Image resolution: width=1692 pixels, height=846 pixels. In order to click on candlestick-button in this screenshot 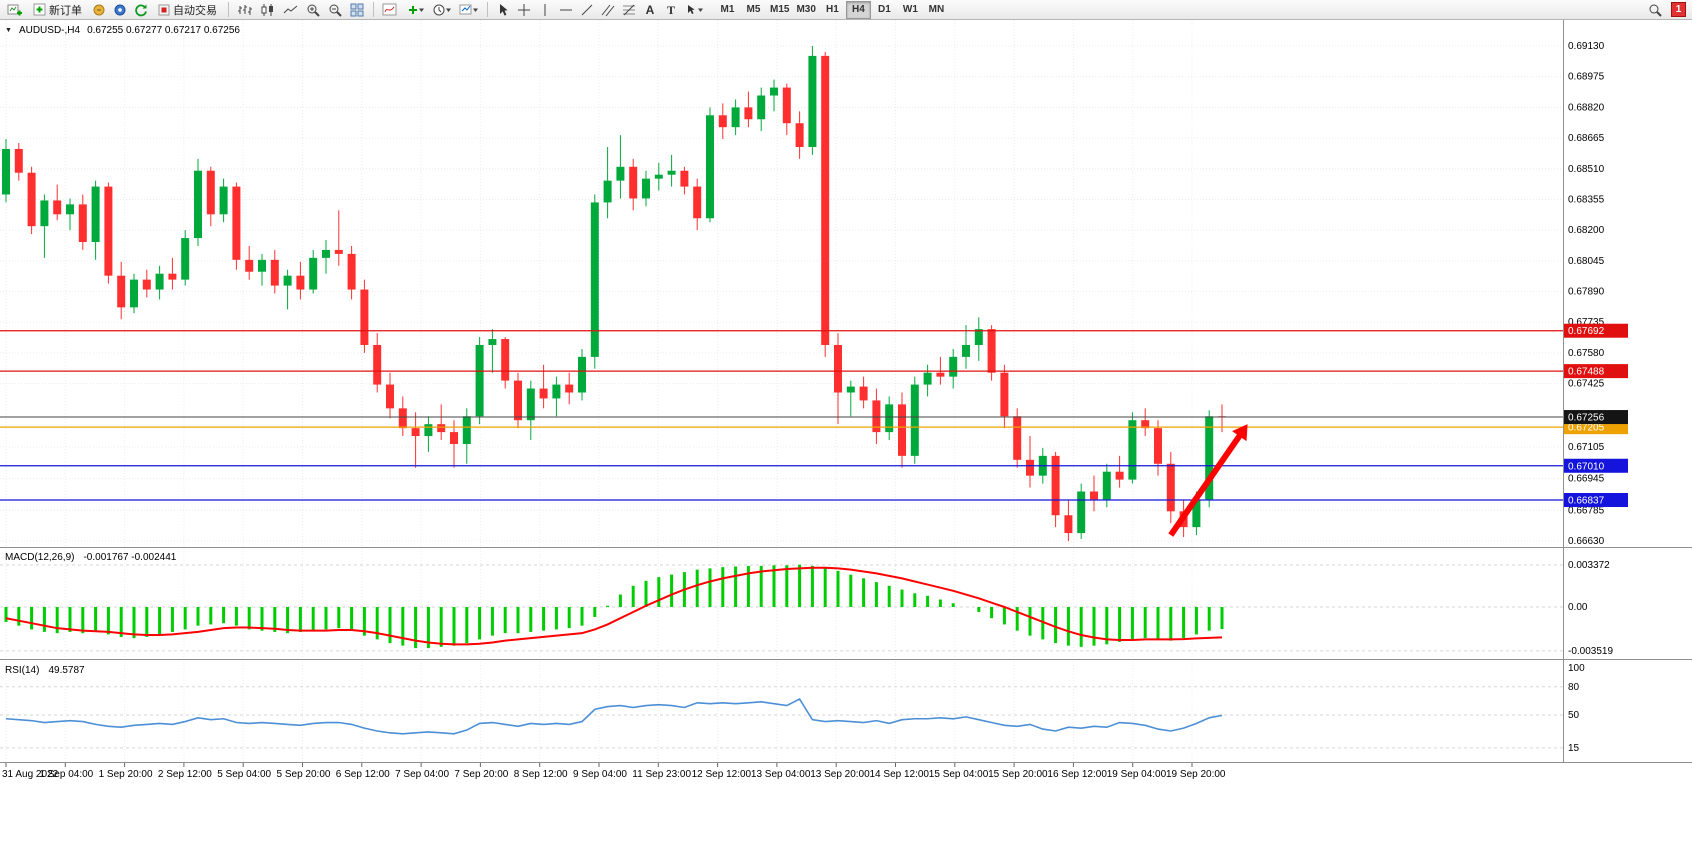, I will do `click(268, 10)`.